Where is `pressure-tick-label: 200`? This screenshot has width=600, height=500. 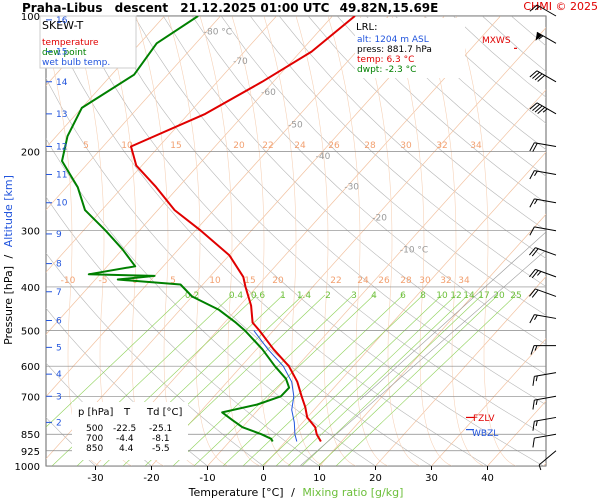 pressure-tick-label: 200 is located at coordinates (30, 152).